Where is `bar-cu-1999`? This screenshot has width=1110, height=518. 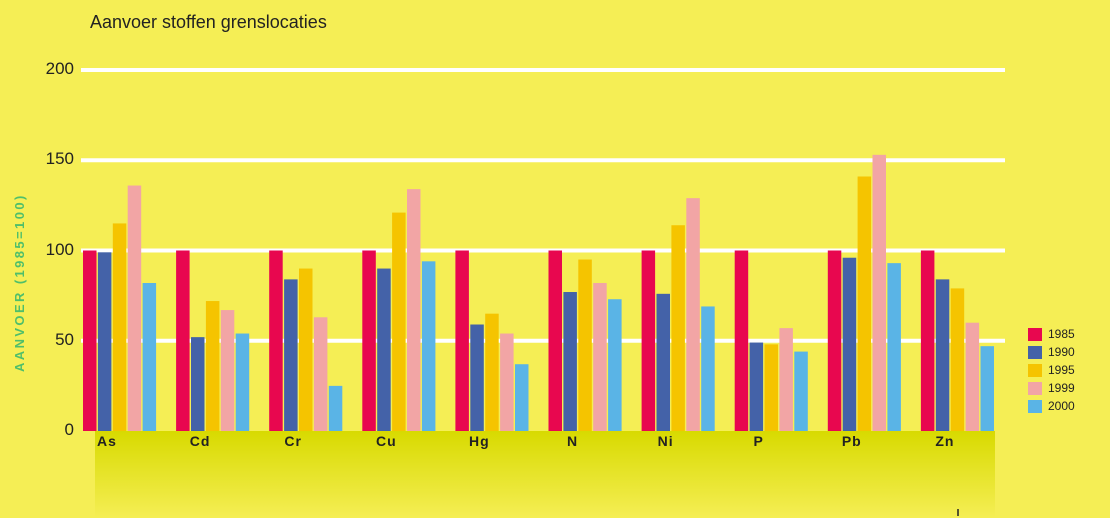 bar-cu-1999 is located at coordinates (414, 310).